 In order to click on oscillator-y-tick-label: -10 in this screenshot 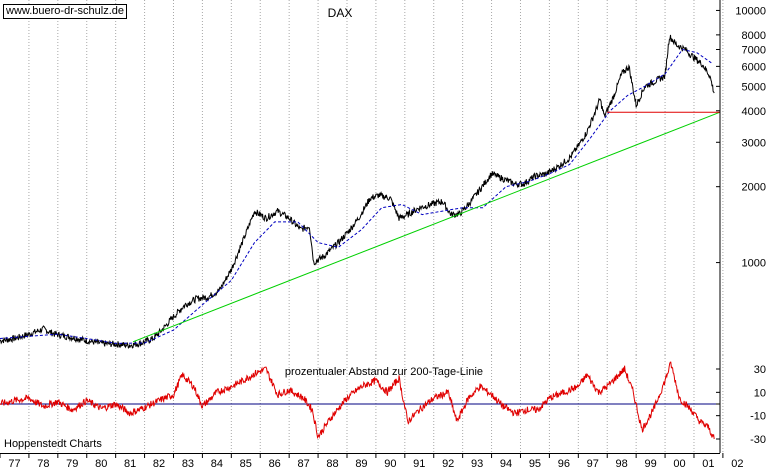, I will do `click(758, 417)`.